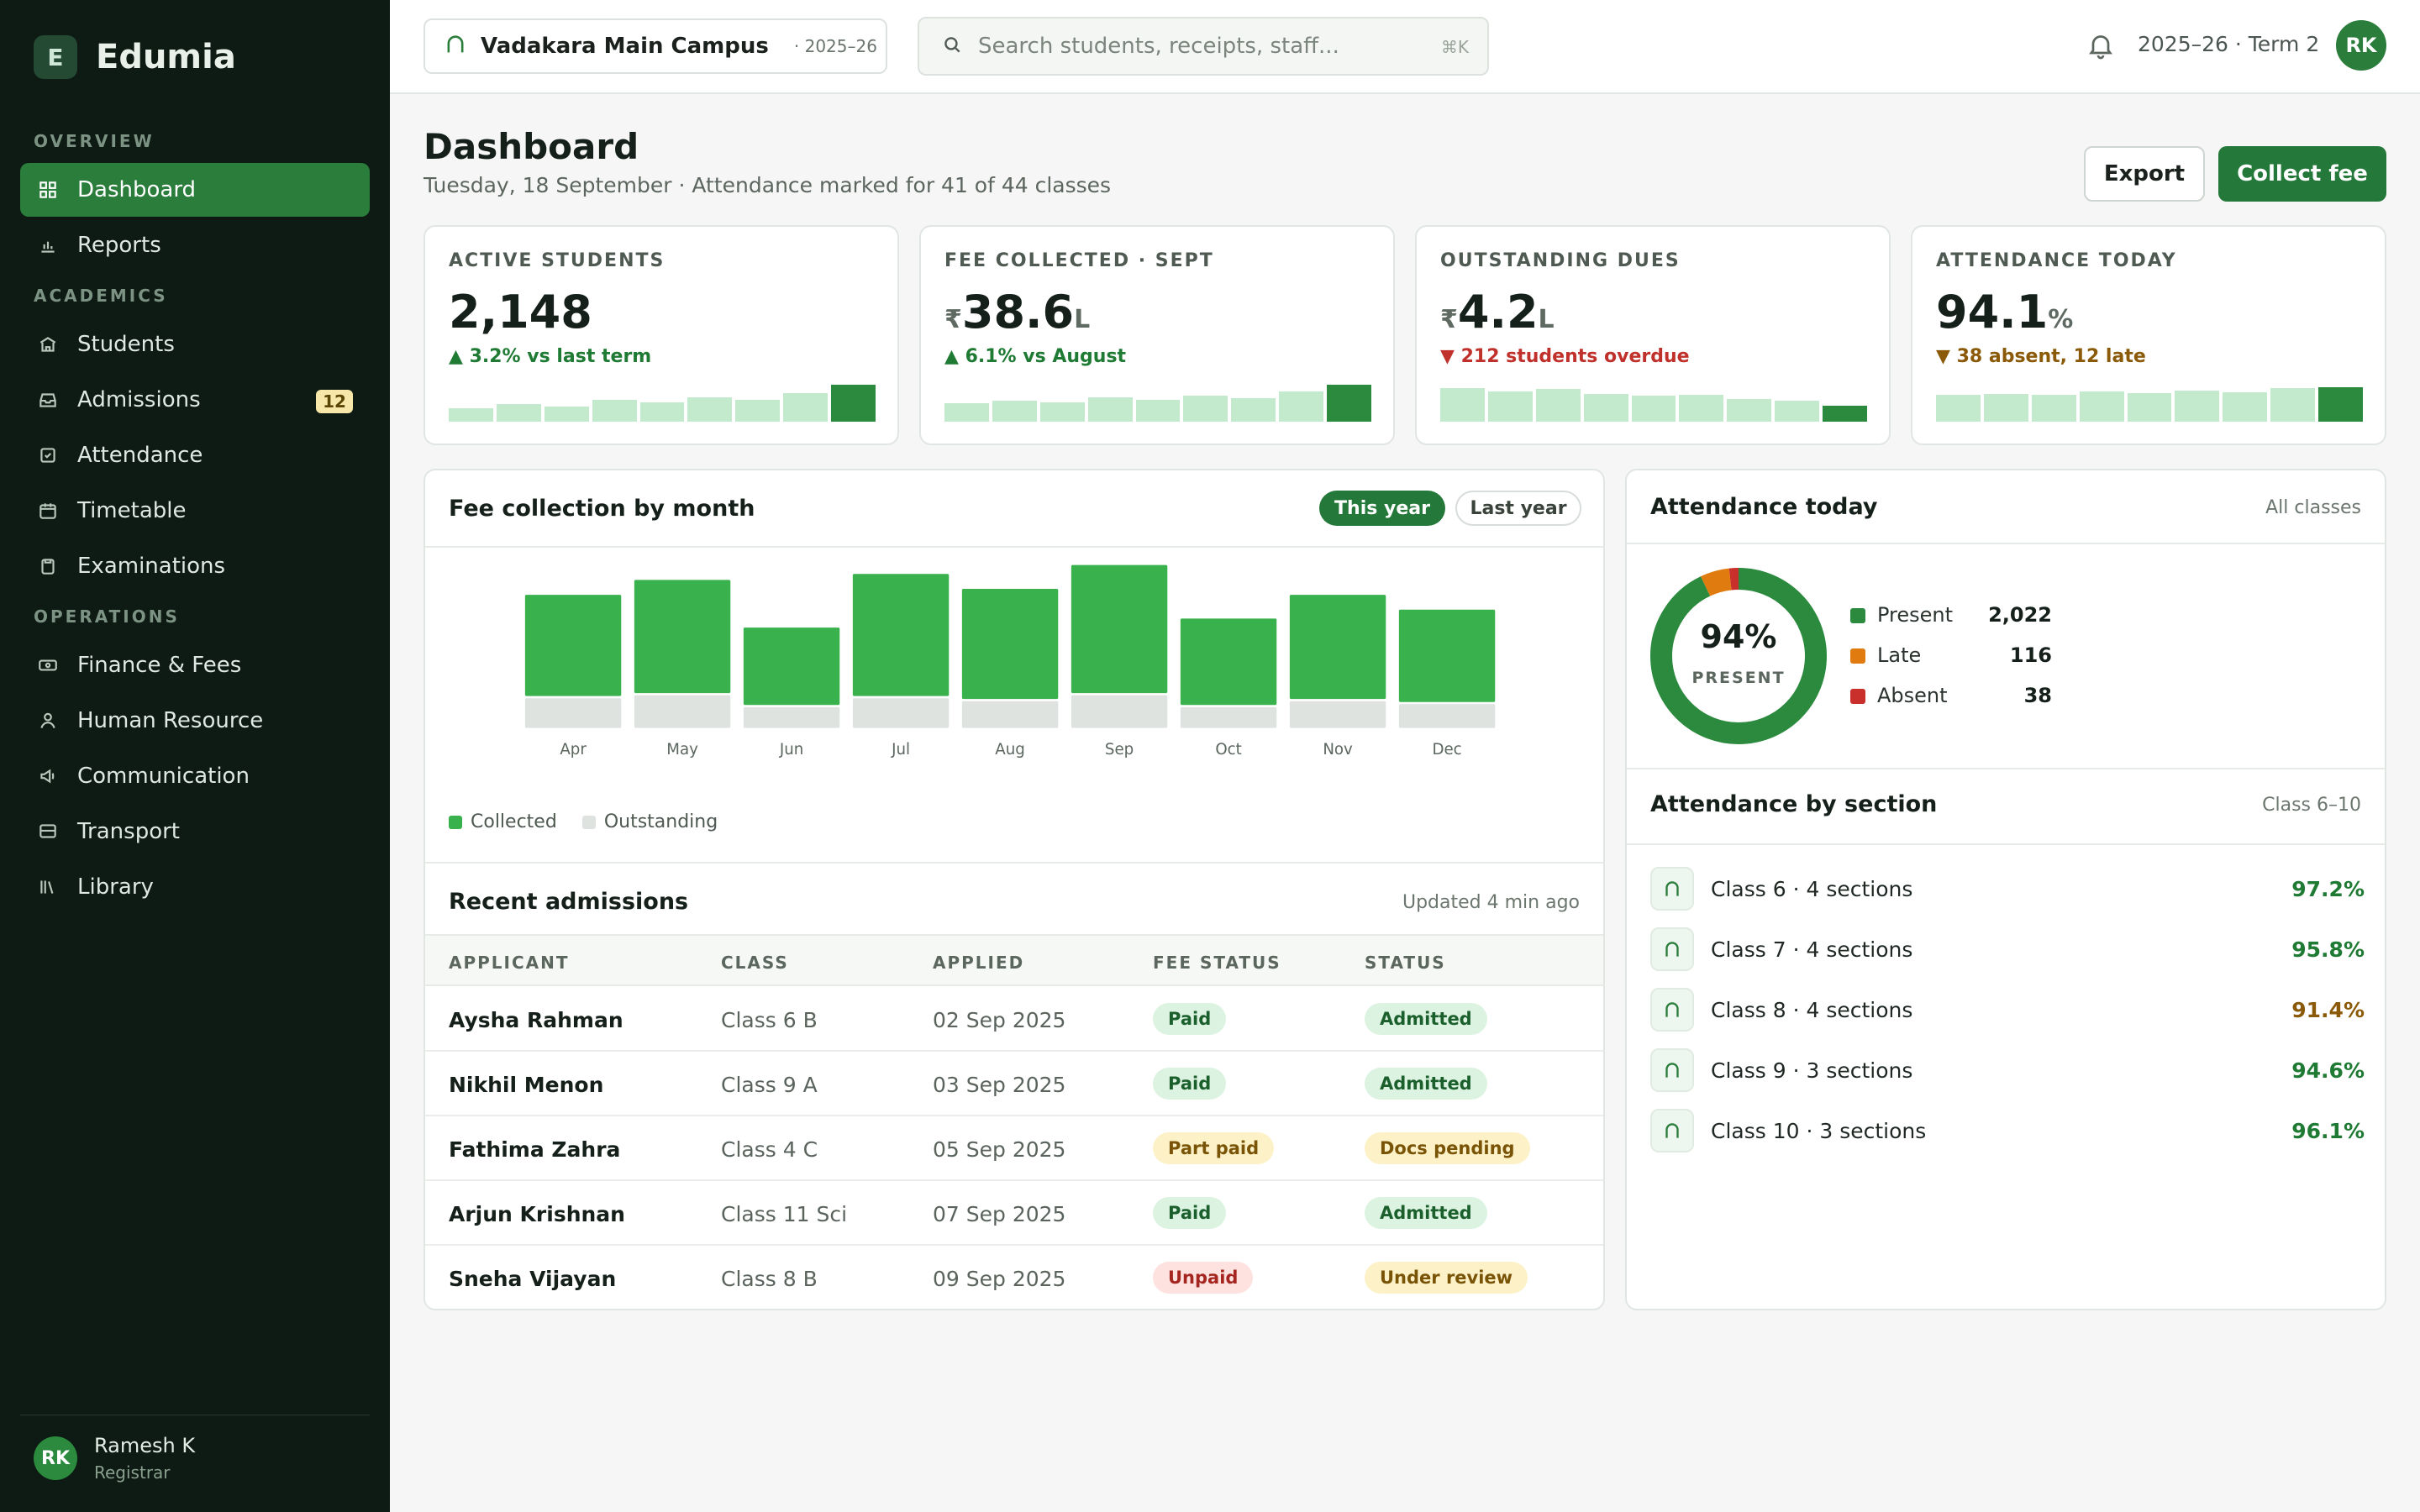  Describe the element at coordinates (979, 963) in the screenshot. I see `column-header: APPLIED` at that location.